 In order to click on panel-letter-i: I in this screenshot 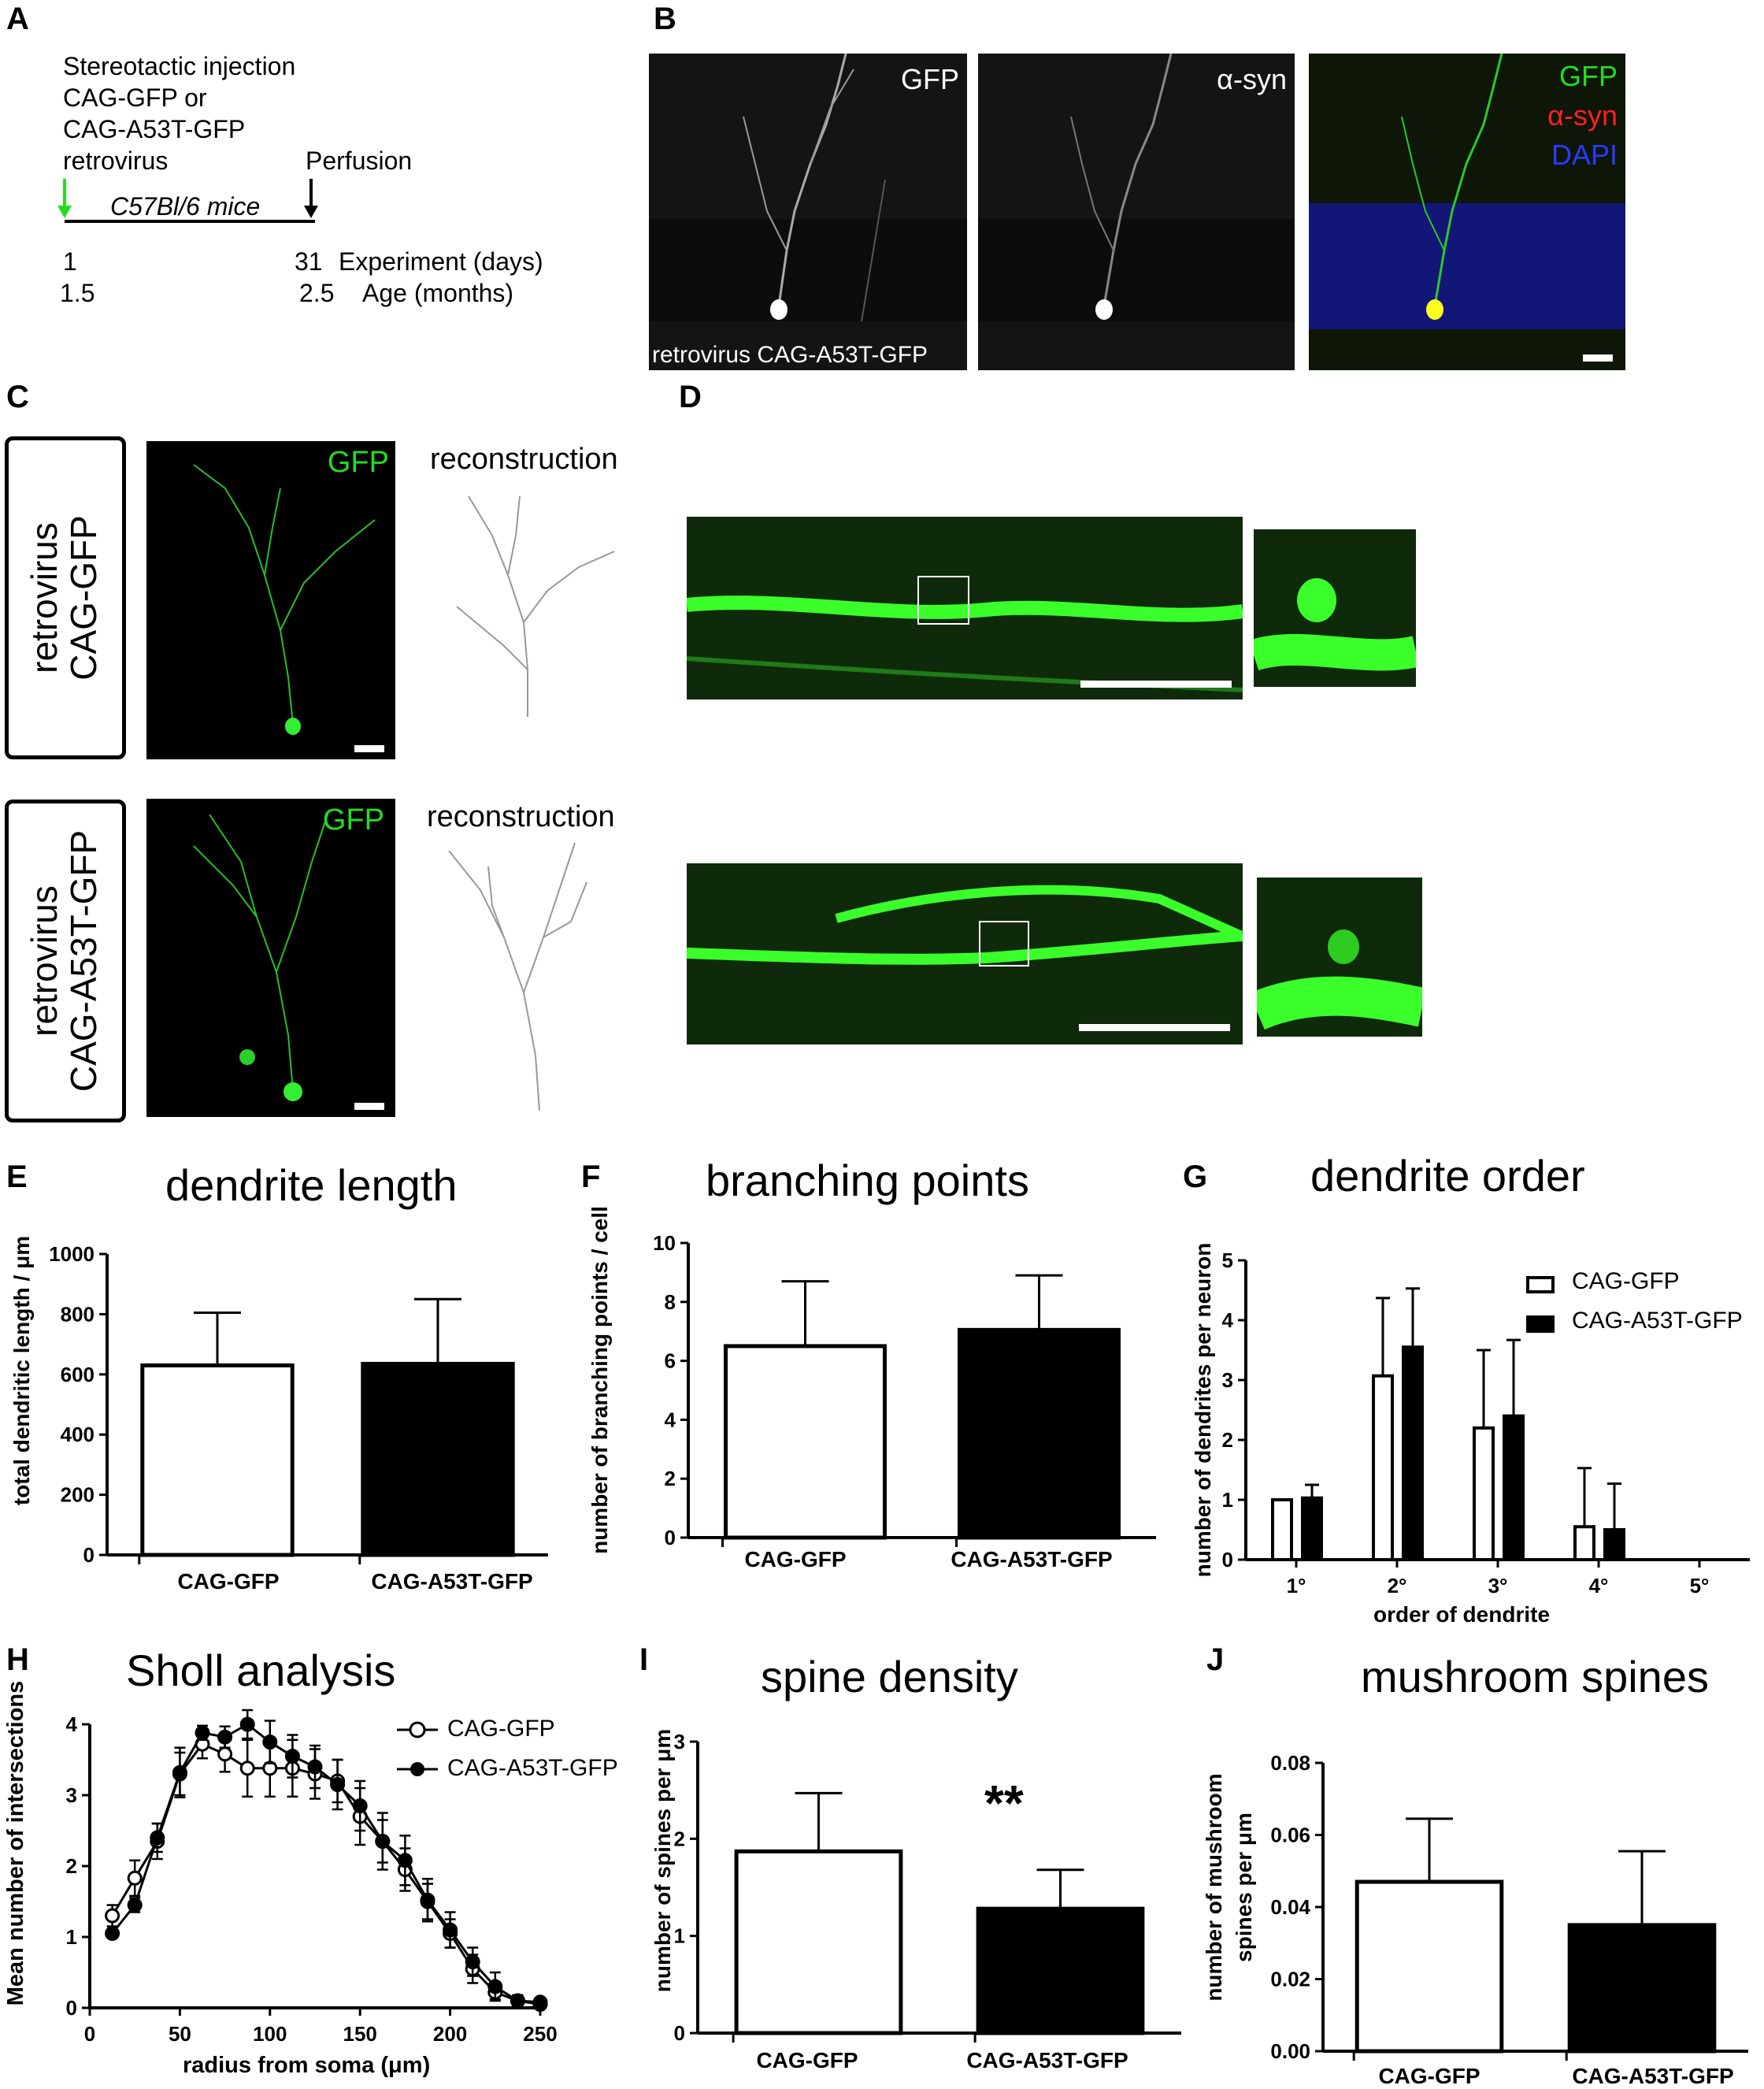, I will do `click(644, 1659)`.